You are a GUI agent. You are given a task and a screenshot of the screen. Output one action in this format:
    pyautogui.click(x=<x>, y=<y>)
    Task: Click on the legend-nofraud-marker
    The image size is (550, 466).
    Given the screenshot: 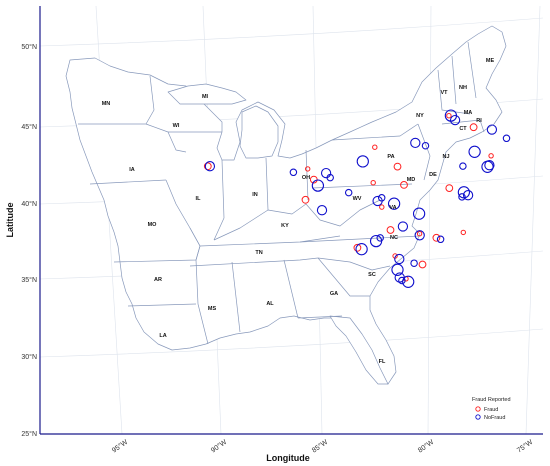 What is the action you would take?
    pyautogui.click(x=478, y=417)
    